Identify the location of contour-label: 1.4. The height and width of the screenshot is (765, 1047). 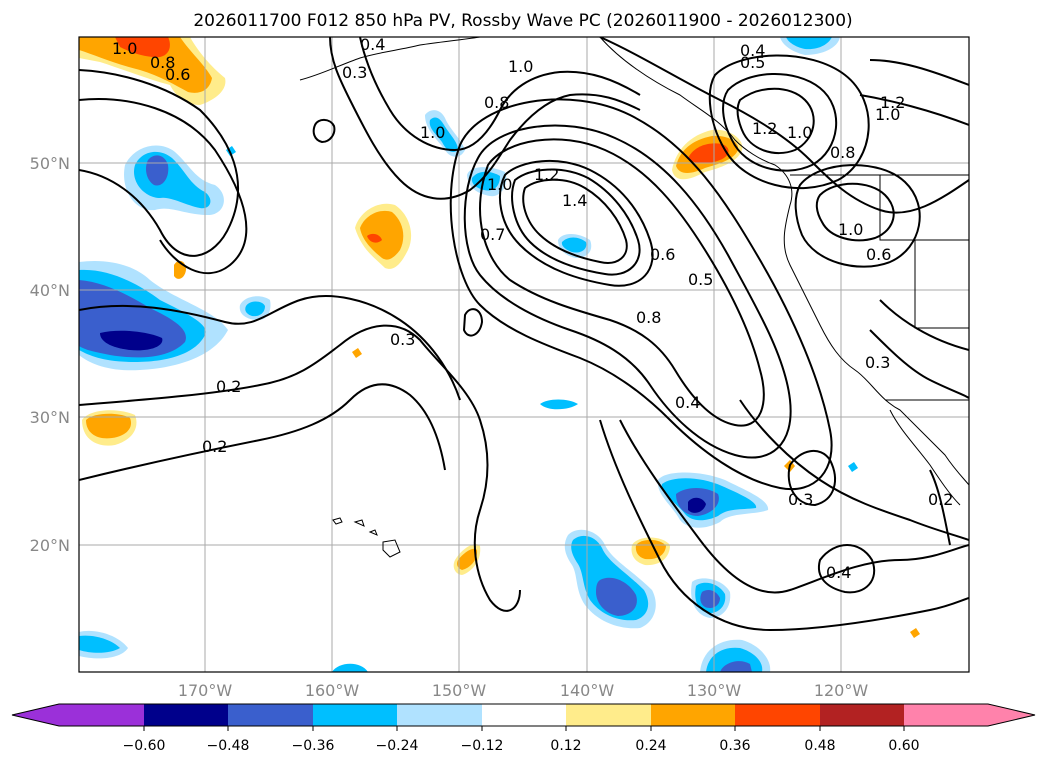
(574, 200).